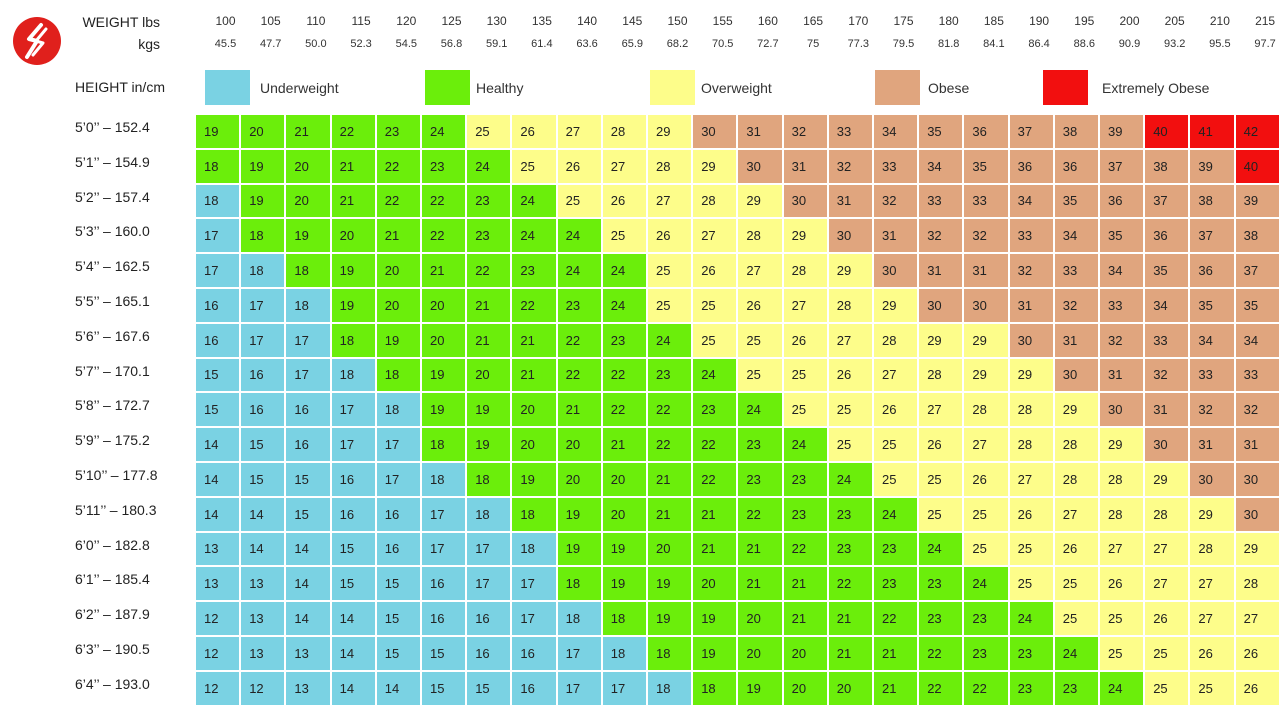 The height and width of the screenshot is (720, 1280). Describe the element at coordinates (112, 370) in the screenshot. I see `height-label: 5’7’’ – 170.1` at that location.